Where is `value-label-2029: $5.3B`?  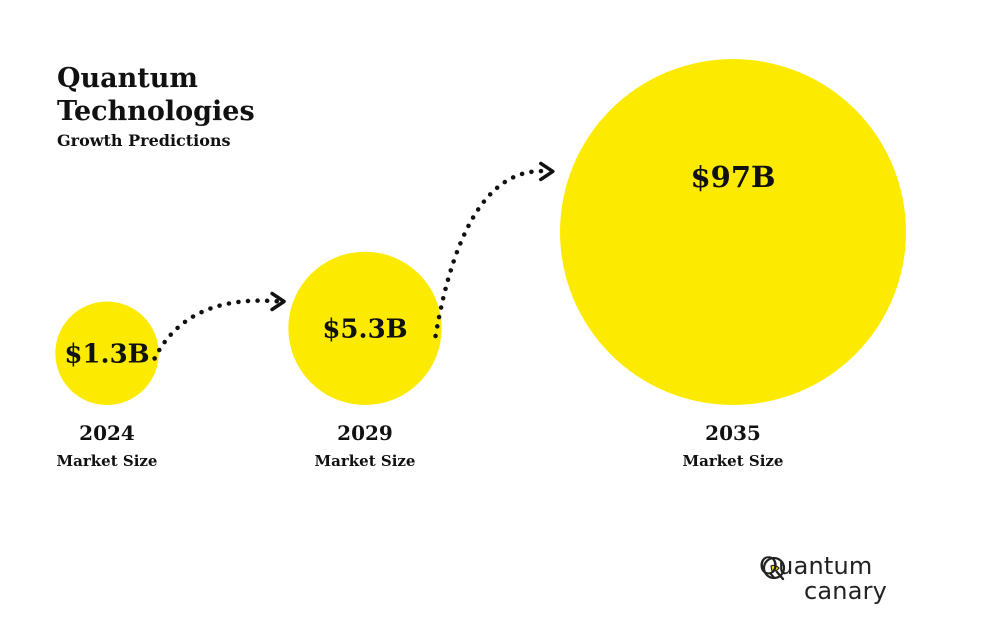
value-label-2029: $5.3B is located at coordinates (364, 329).